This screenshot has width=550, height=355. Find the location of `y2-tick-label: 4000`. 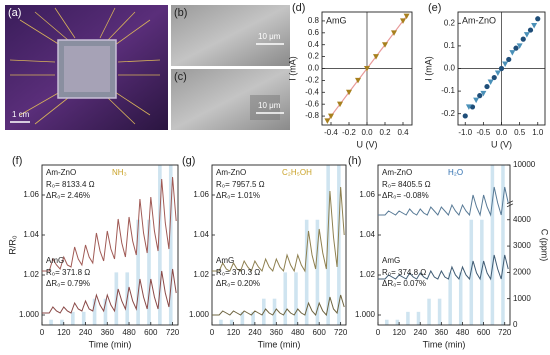

y2-tick-label: 4000 is located at coordinates (522, 219).